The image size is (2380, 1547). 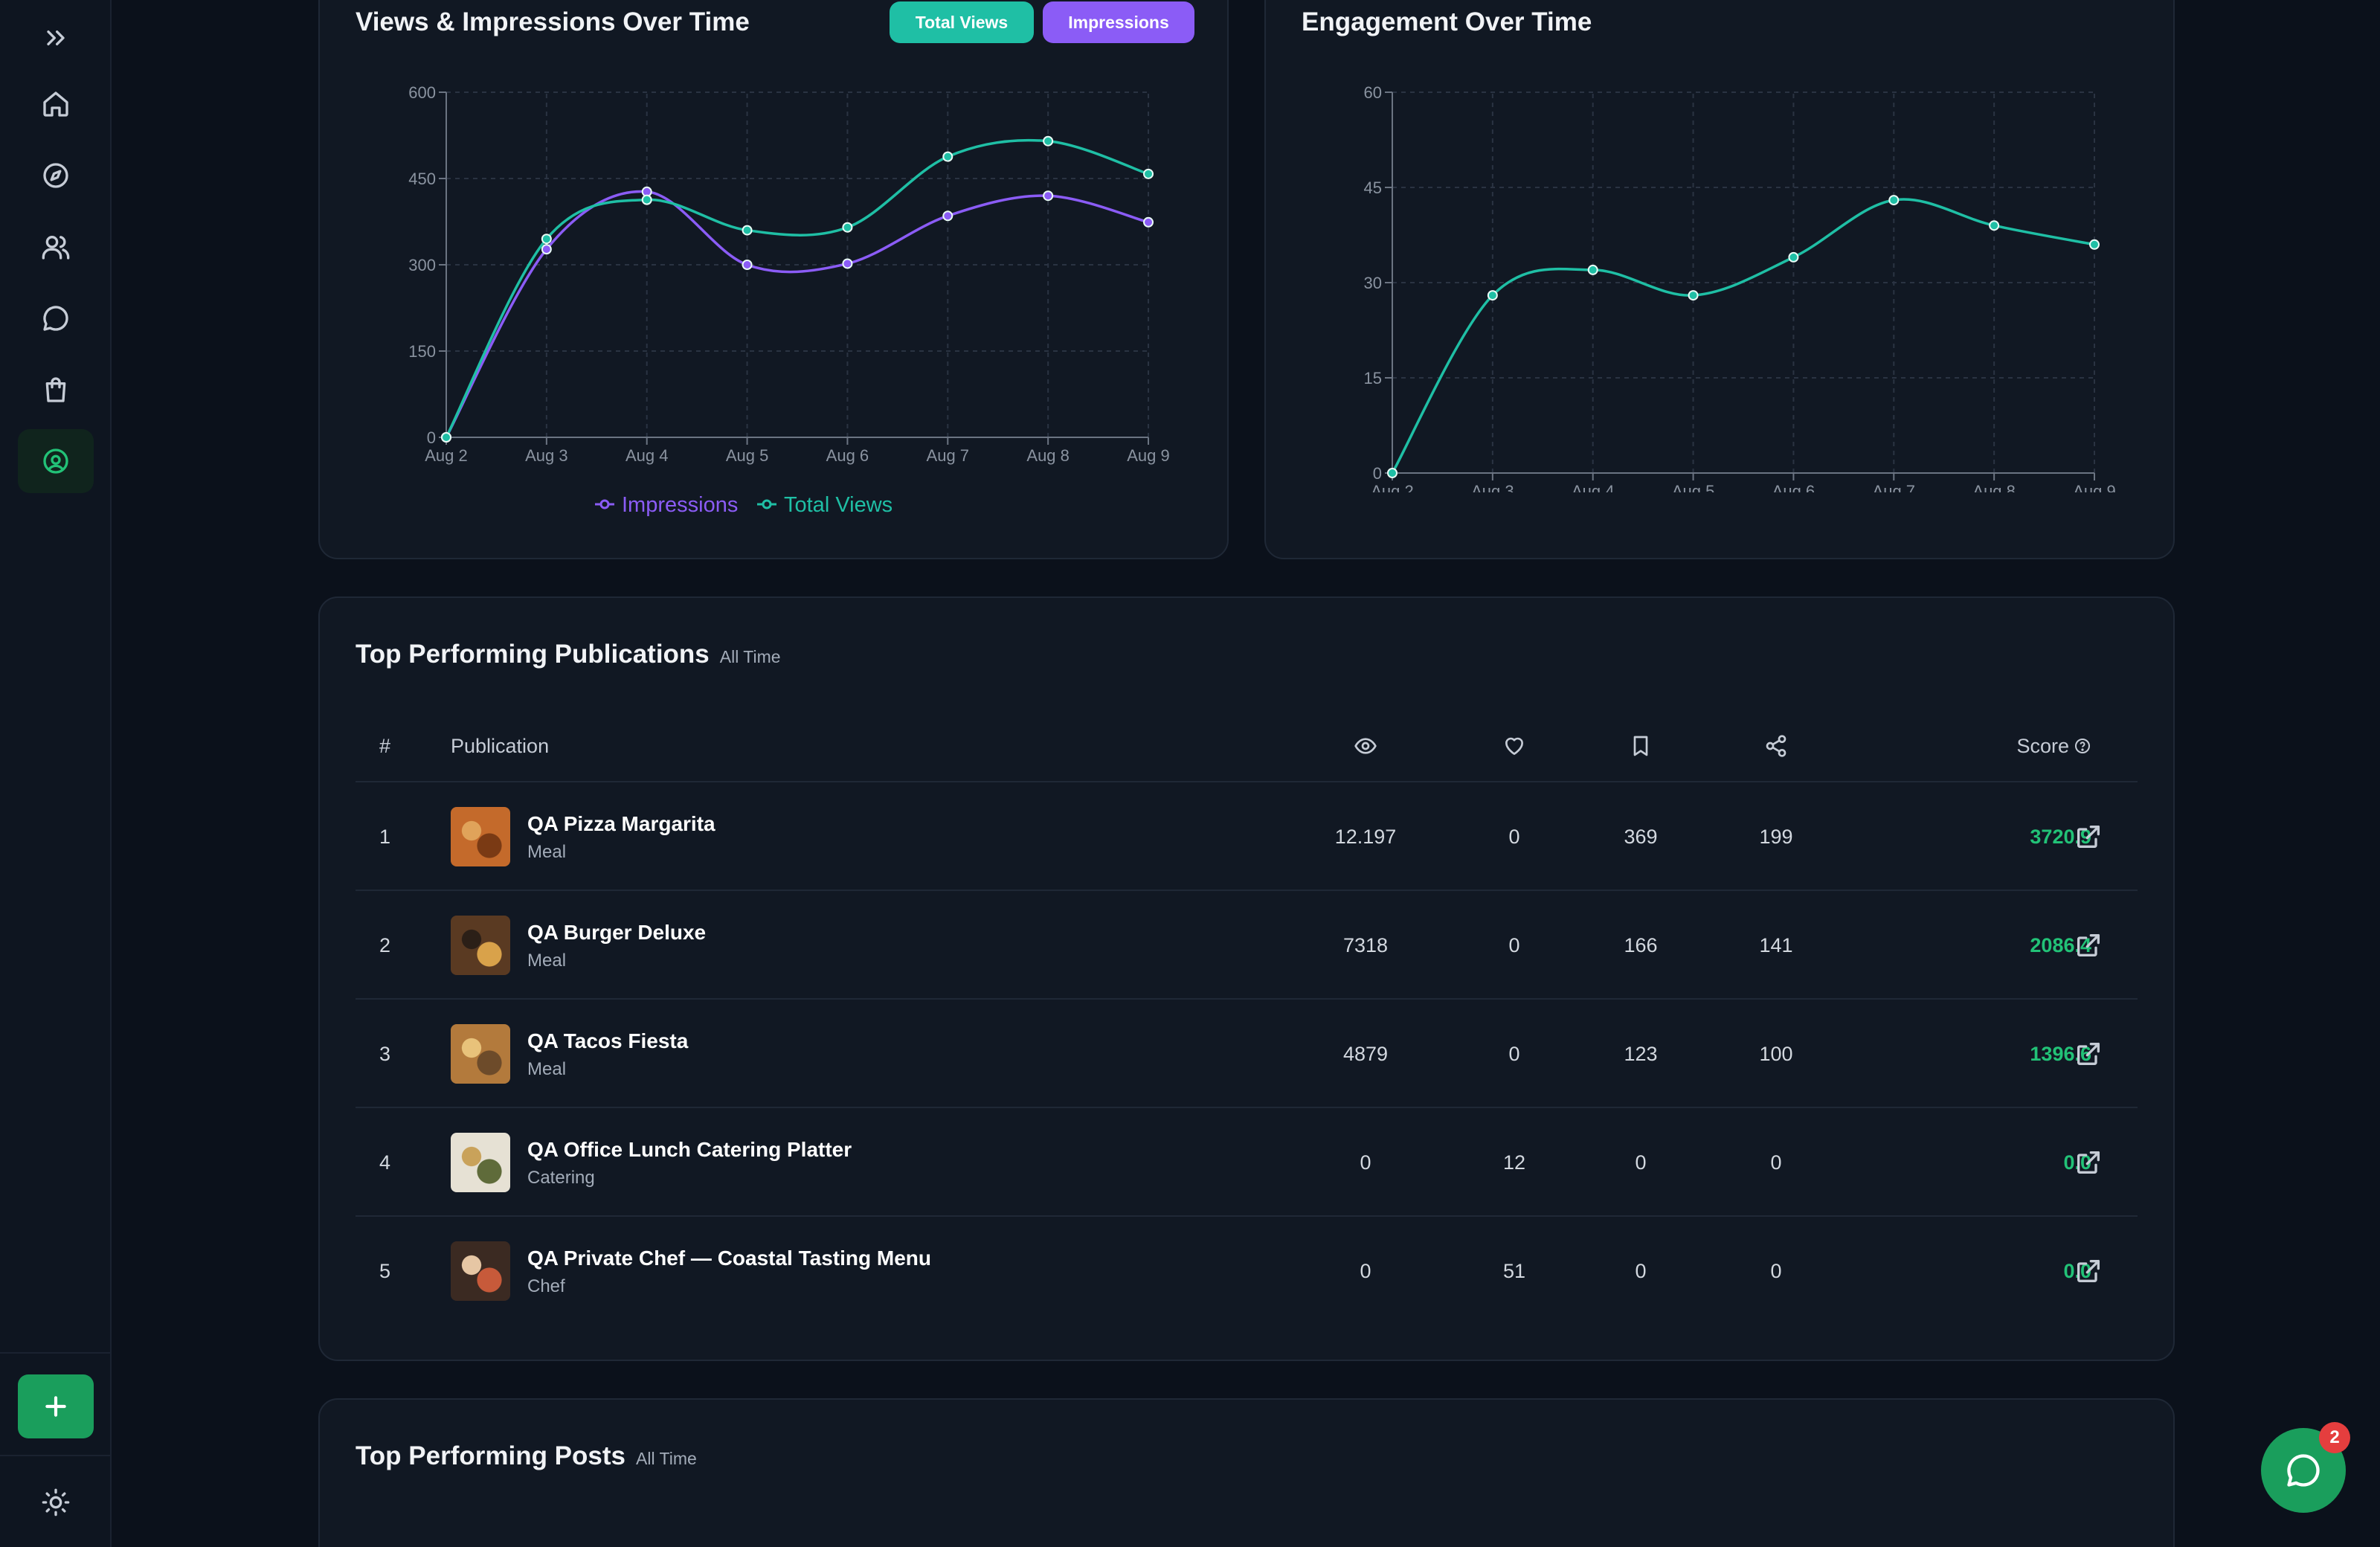 I want to click on saves-count: 123, so click(x=1641, y=1053).